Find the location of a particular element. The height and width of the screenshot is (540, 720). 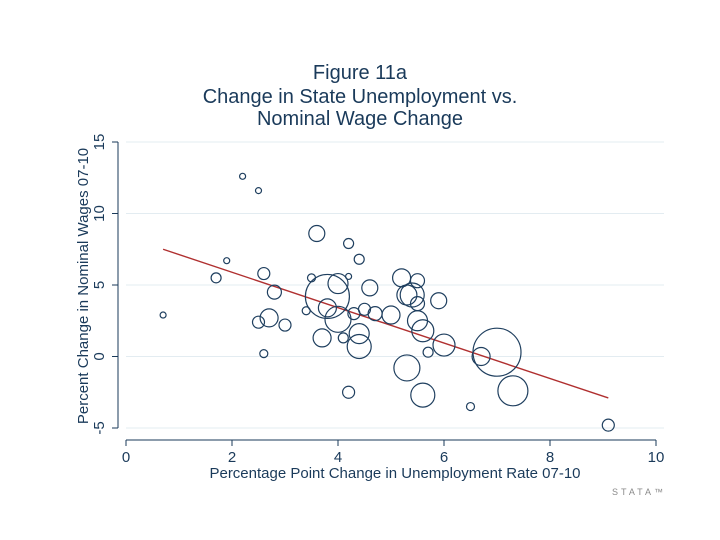

x-tick-label-1: 2 is located at coordinates (232, 457).